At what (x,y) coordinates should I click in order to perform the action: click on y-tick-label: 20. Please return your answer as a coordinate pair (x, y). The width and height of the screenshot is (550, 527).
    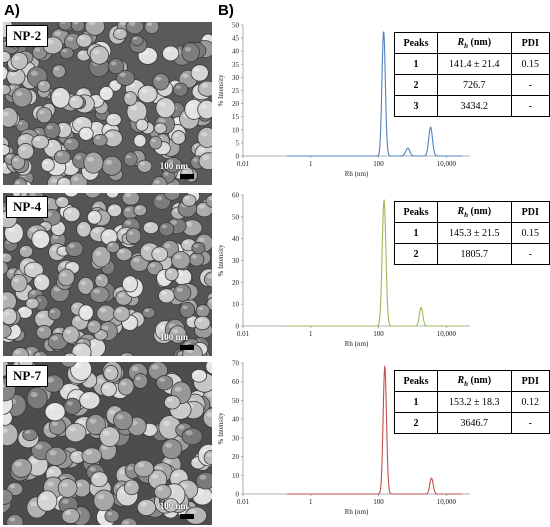
    Looking at the image, I should click on (236, 283).